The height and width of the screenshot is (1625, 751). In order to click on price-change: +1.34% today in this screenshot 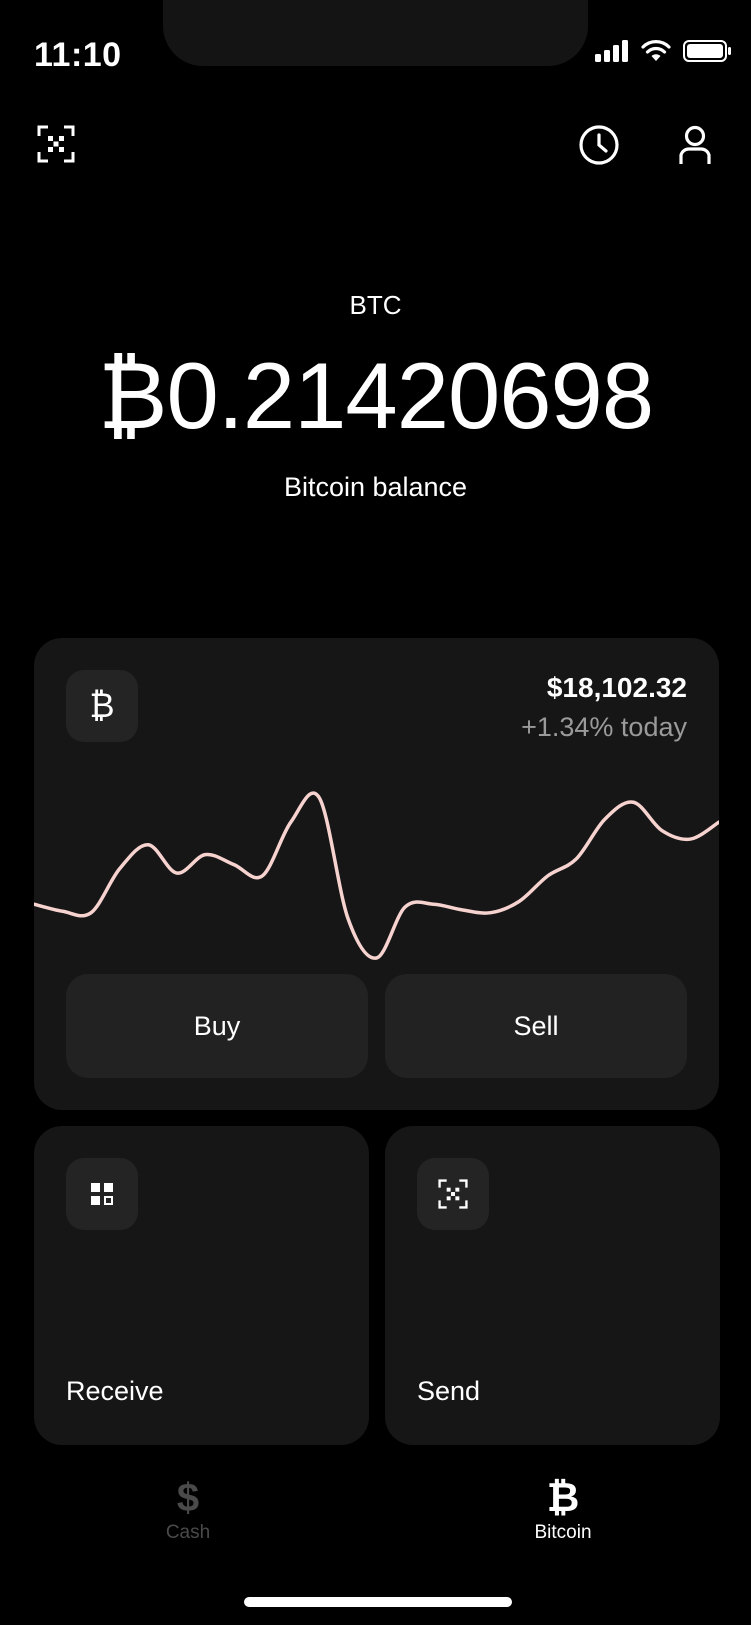, I will do `click(604, 727)`.